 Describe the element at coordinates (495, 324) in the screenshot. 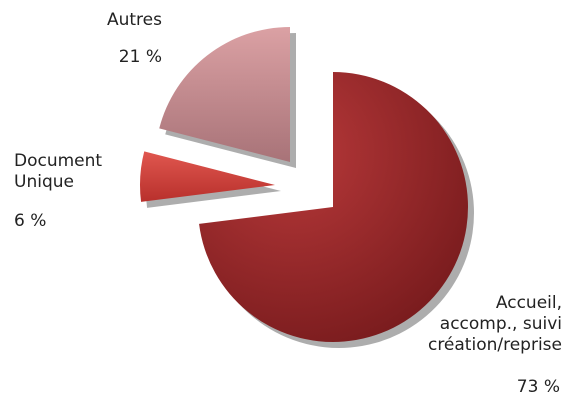

I see `slice-label: Accueil, accomp., suivi création/reprise` at that location.